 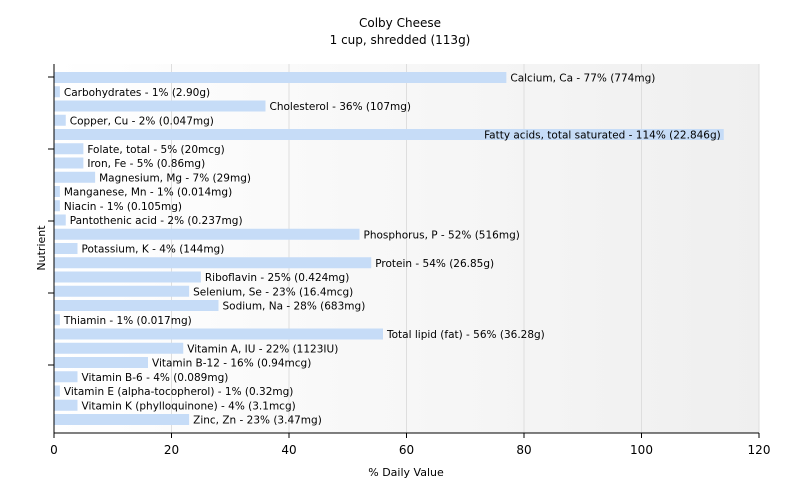 I want to click on x-tick-label: 120, so click(x=759, y=450).